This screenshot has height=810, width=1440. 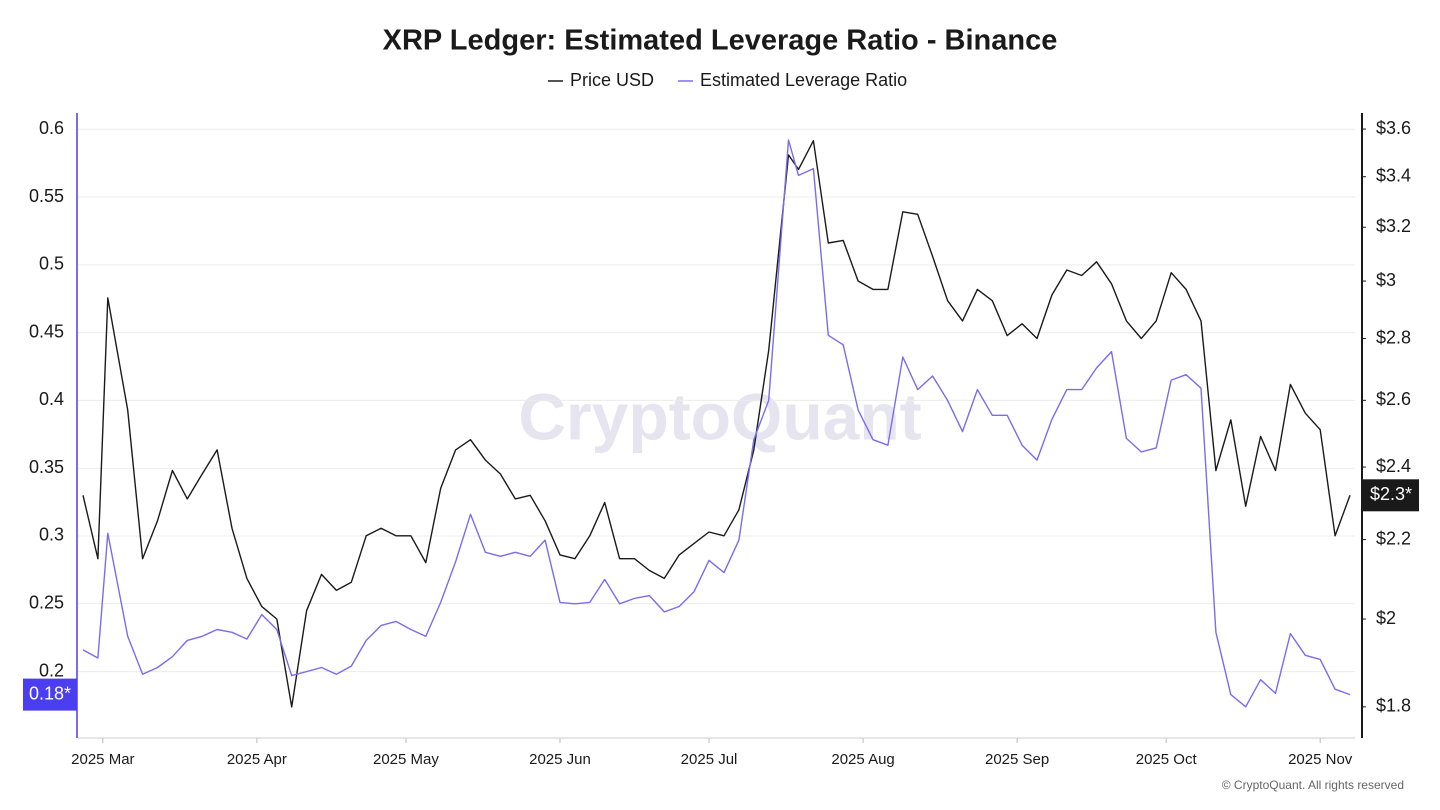 What do you see at coordinates (1017, 759) in the screenshot?
I see `x-tick-label: 2025 Sep` at bounding box center [1017, 759].